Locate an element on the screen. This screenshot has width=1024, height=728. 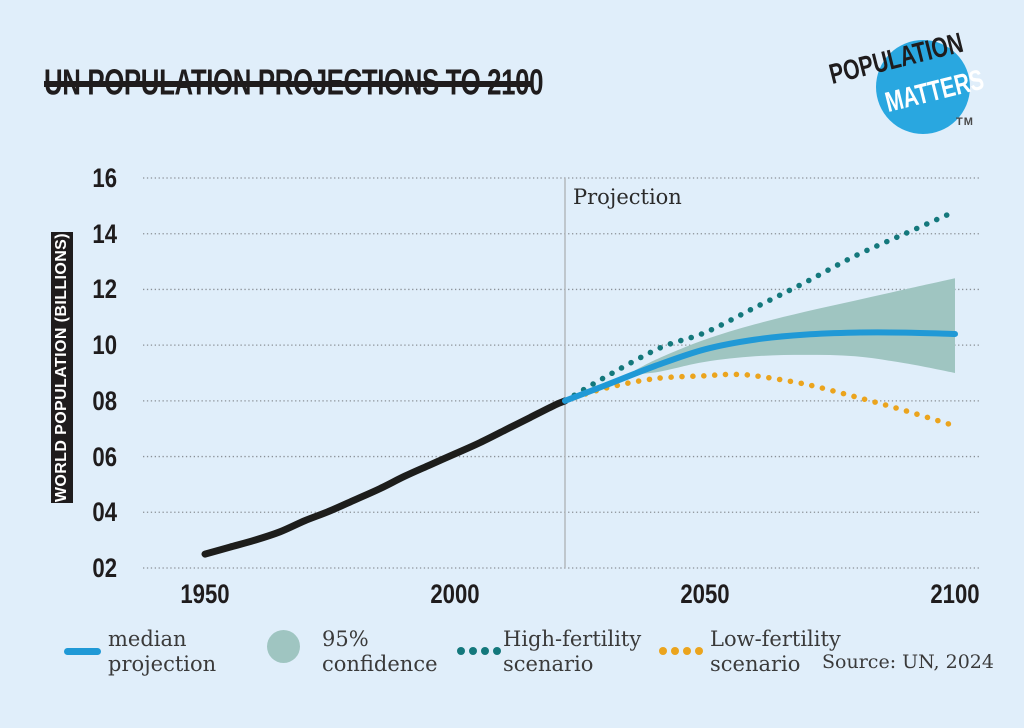
y-tick-label: 04 is located at coordinates (104, 512).